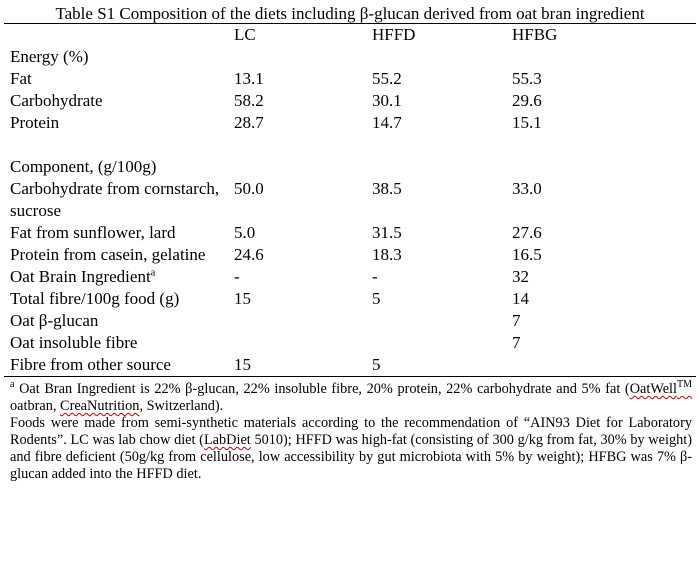 The image size is (700, 573). Describe the element at coordinates (350, 299) in the screenshot. I see `table-row: Total fibre/100g food (g) 15 5 14` at that location.